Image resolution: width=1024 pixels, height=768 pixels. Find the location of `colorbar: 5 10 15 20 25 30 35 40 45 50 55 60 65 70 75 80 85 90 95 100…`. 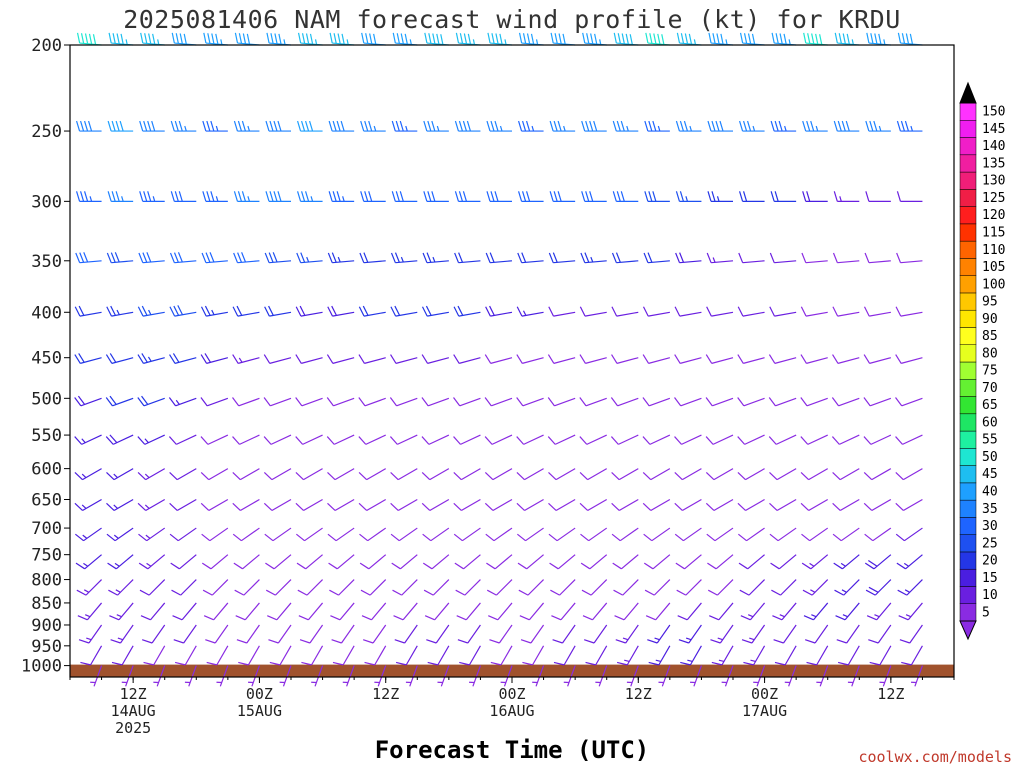

colorbar: 5 10 15 20 25 30 35 40 45 50 55 60 65 70 75 80 85 90 95 100… is located at coordinates (982, 361).